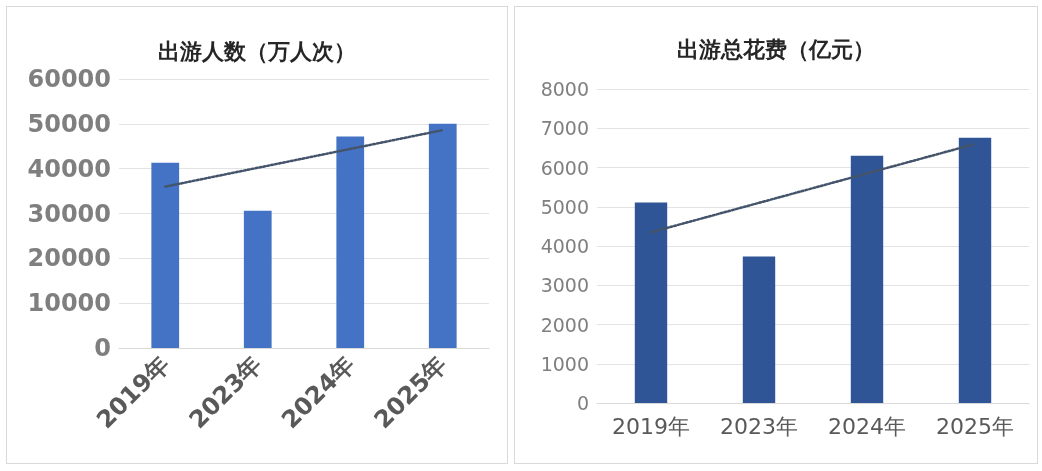 The image size is (1042, 471). Describe the element at coordinates (69, 213) in the screenshot. I see `y-tick-label: 30000` at that location.